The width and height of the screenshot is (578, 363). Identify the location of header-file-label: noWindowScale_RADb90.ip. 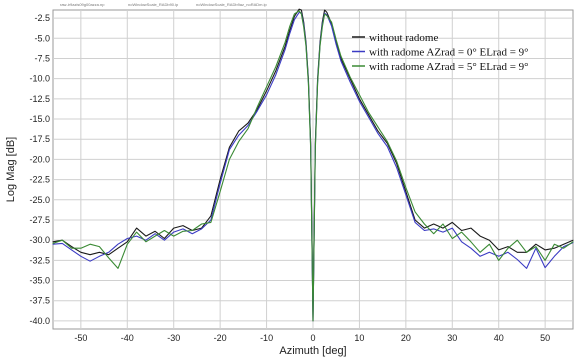
(153, 4).